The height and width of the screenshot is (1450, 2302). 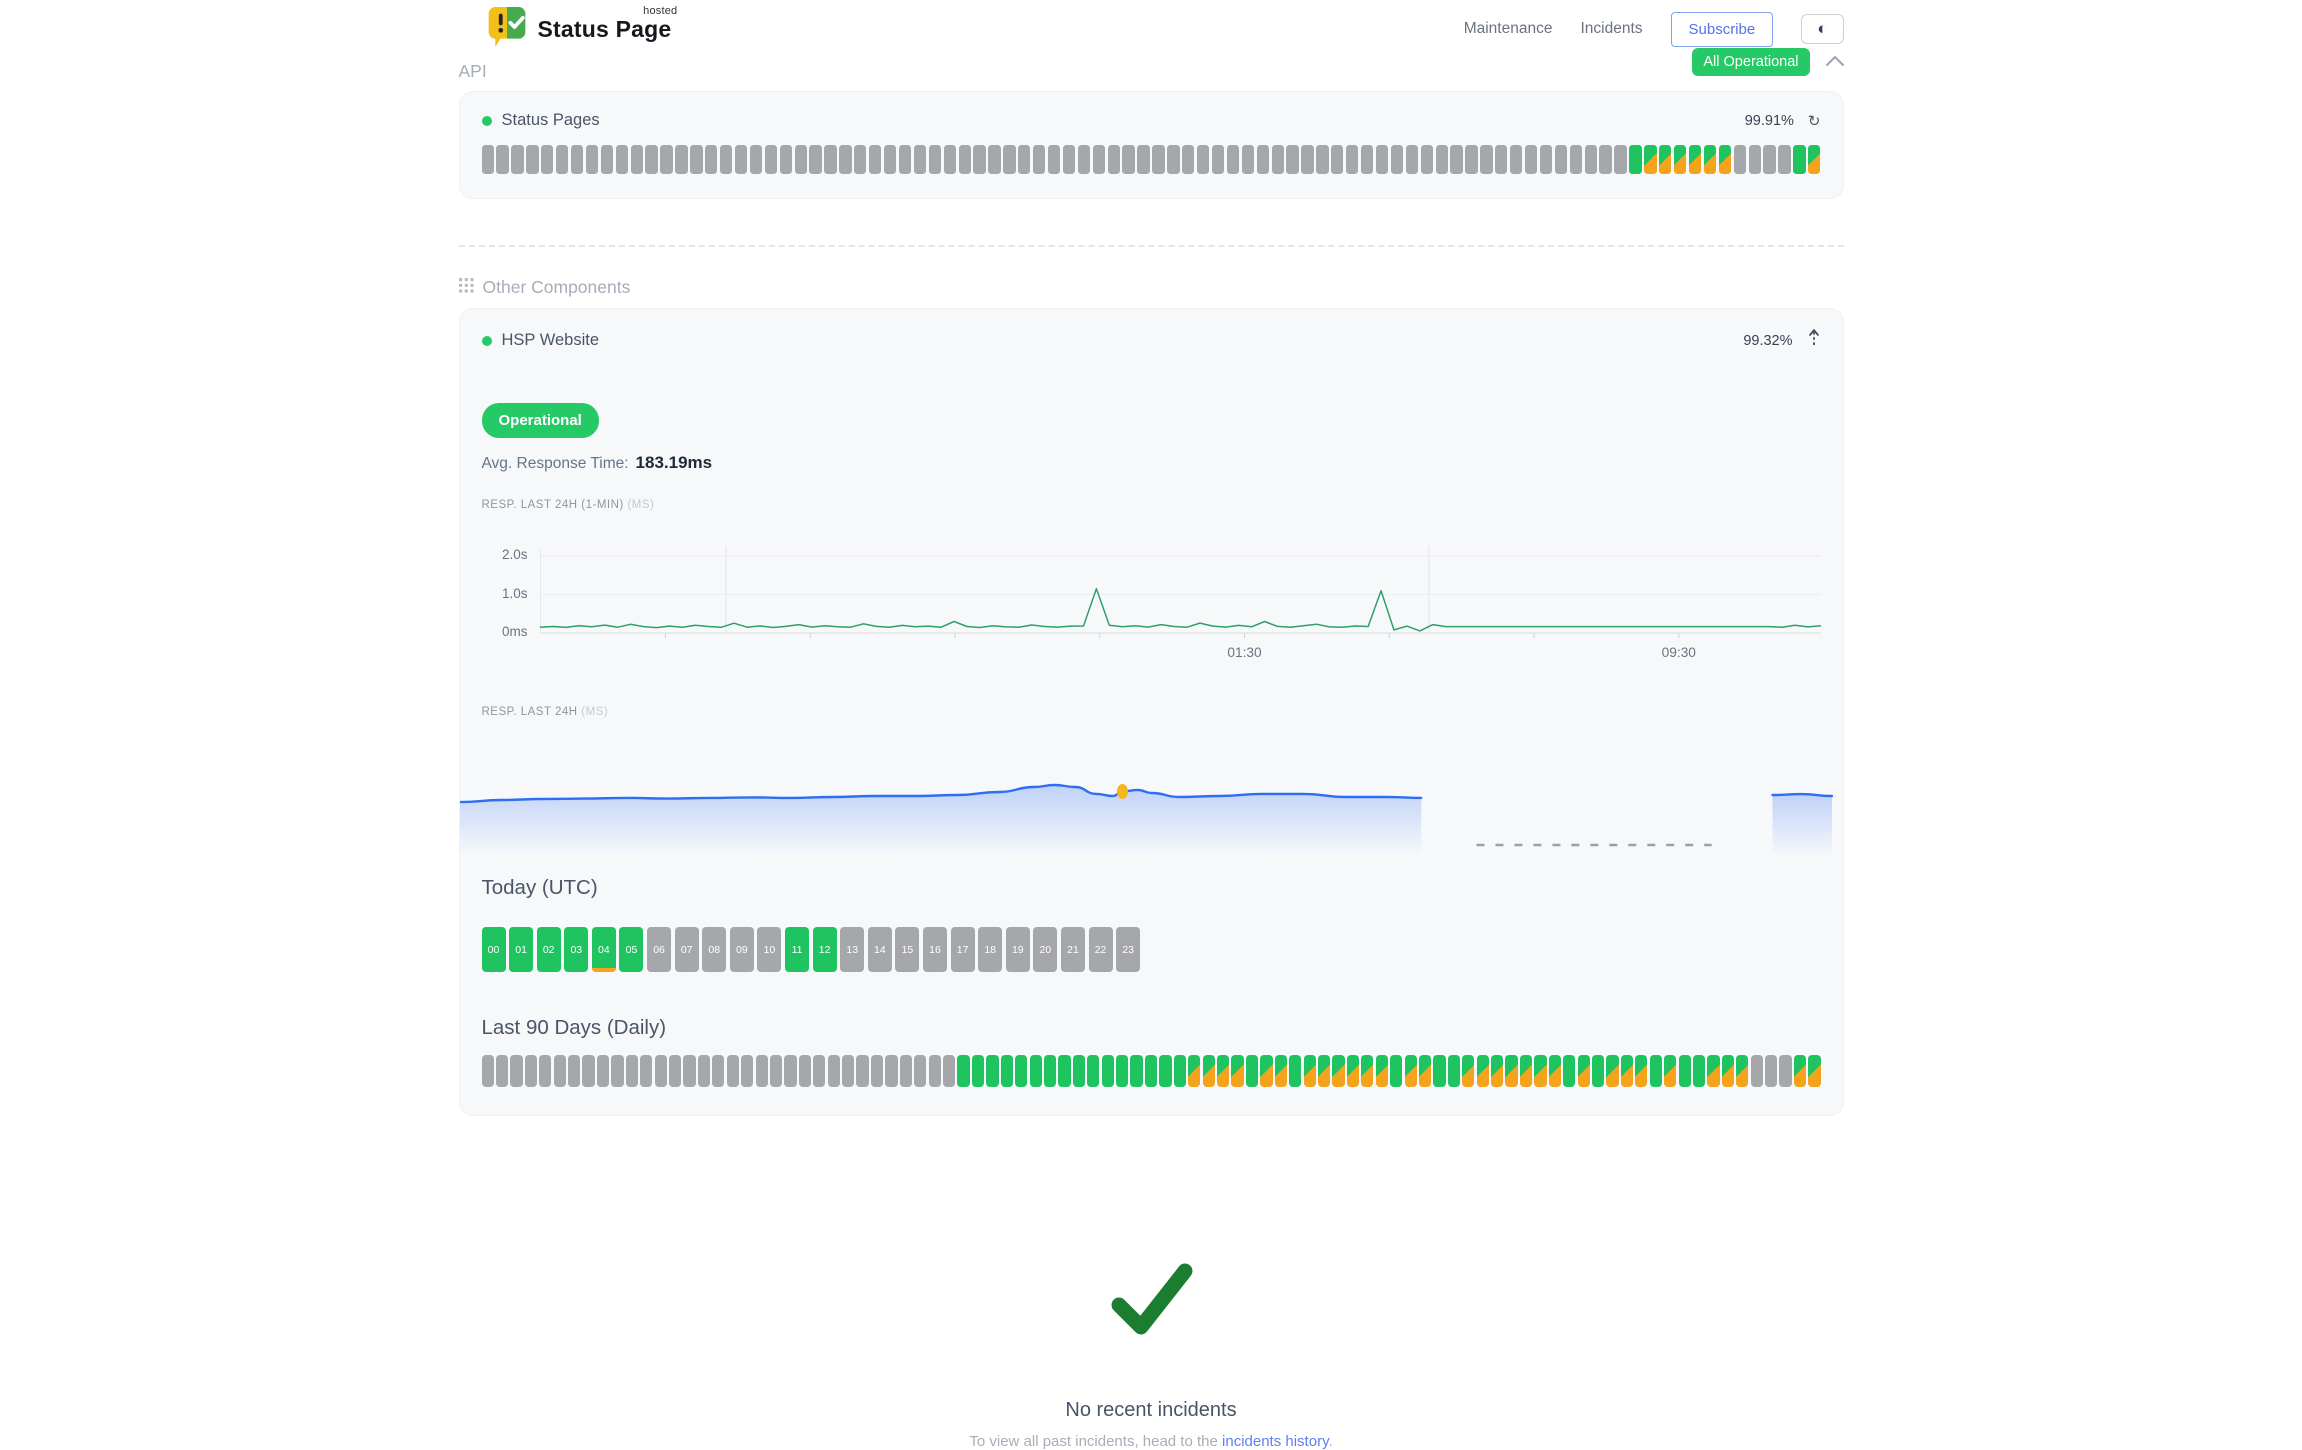 What do you see at coordinates (659, 949) in the screenshot?
I see `hour-block: 06` at bounding box center [659, 949].